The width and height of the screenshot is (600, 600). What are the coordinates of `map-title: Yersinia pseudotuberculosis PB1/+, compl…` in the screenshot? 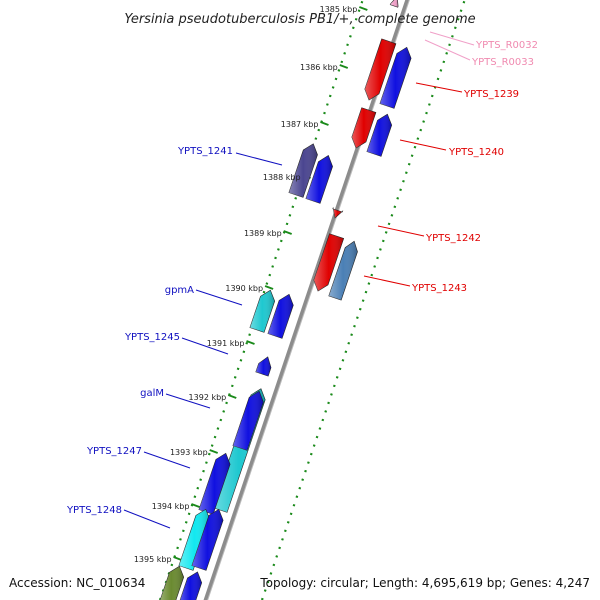 It's located at (299, 19).